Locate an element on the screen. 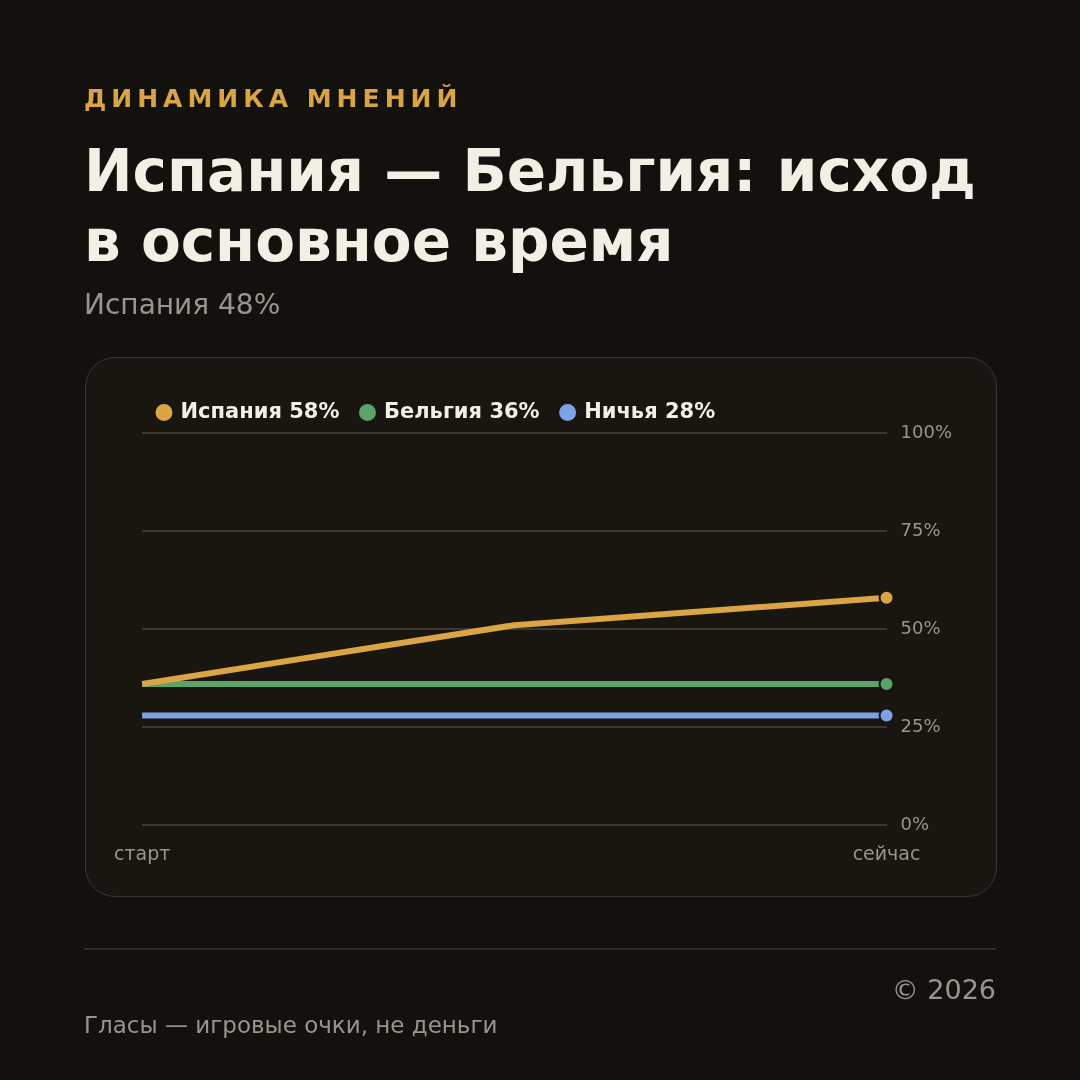 This screenshot has height=1080, width=1080. y-tick-label: 25% is located at coordinates (920, 725).